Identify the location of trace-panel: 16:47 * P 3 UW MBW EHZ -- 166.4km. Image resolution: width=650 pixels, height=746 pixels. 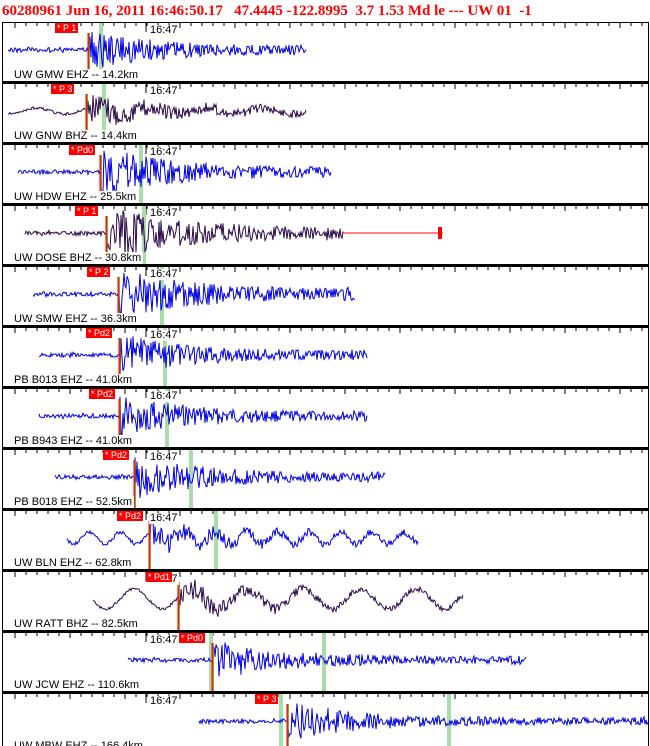
(325, 719).